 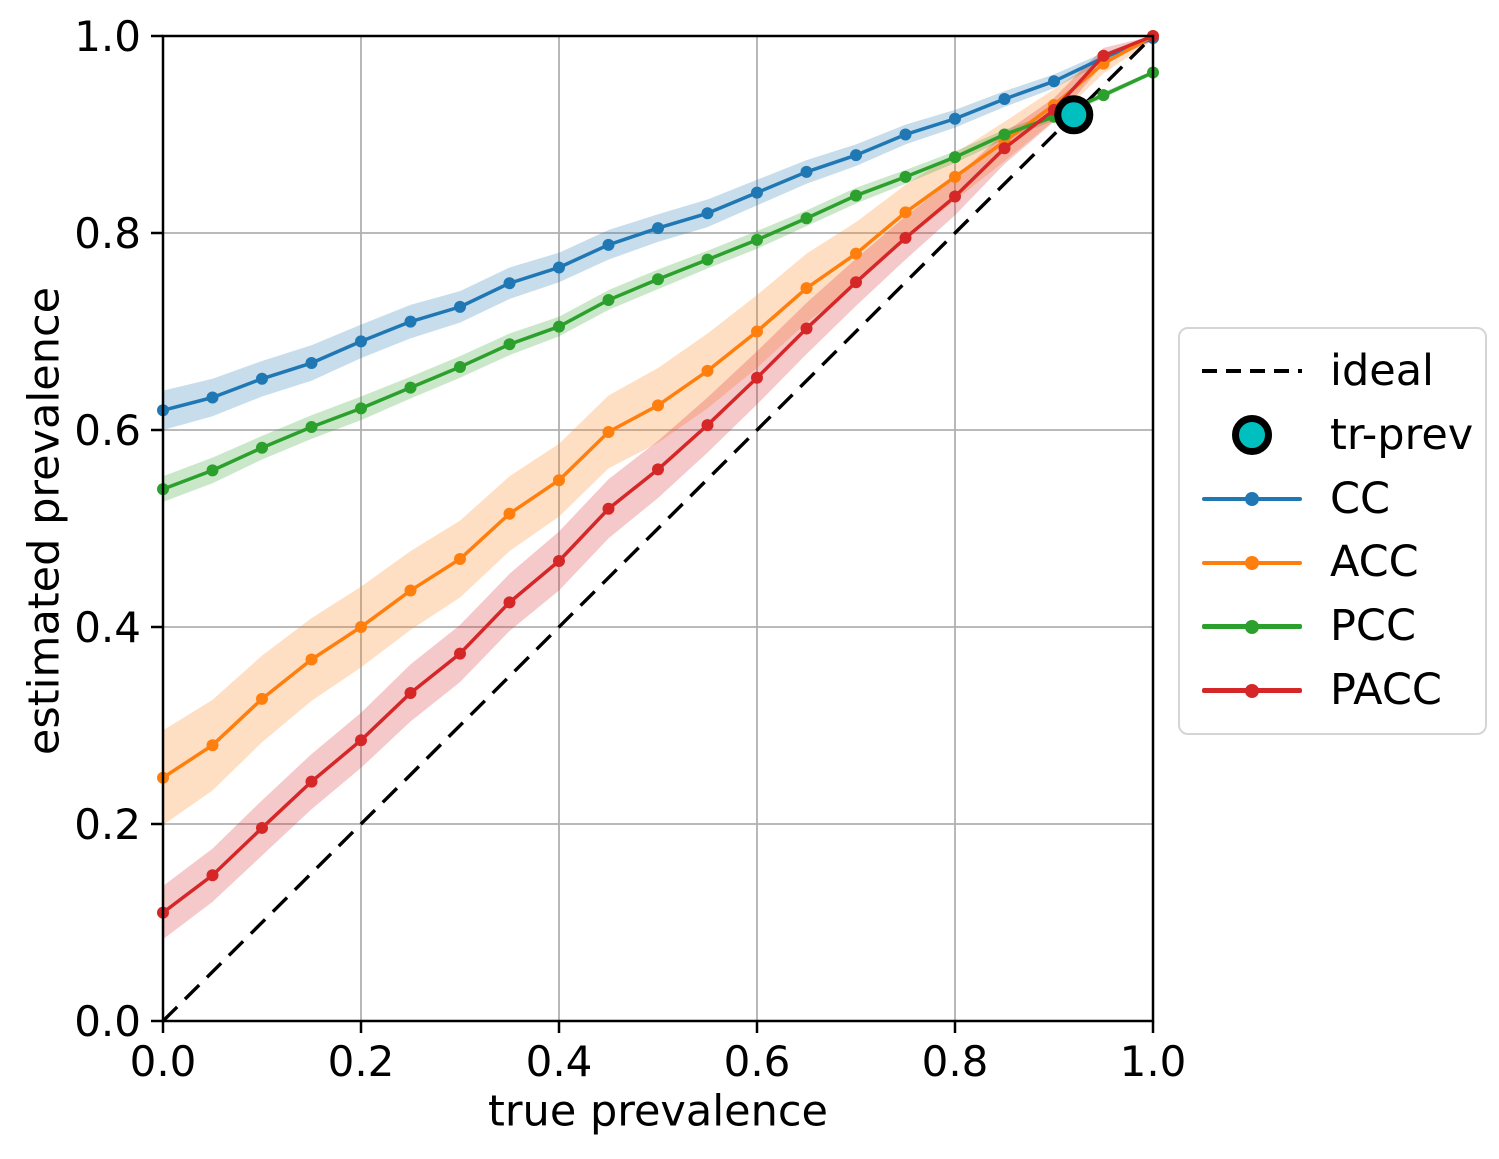 What do you see at coordinates (658, 1111) in the screenshot?
I see `x-axis-label: true prevalence` at bounding box center [658, 1111].